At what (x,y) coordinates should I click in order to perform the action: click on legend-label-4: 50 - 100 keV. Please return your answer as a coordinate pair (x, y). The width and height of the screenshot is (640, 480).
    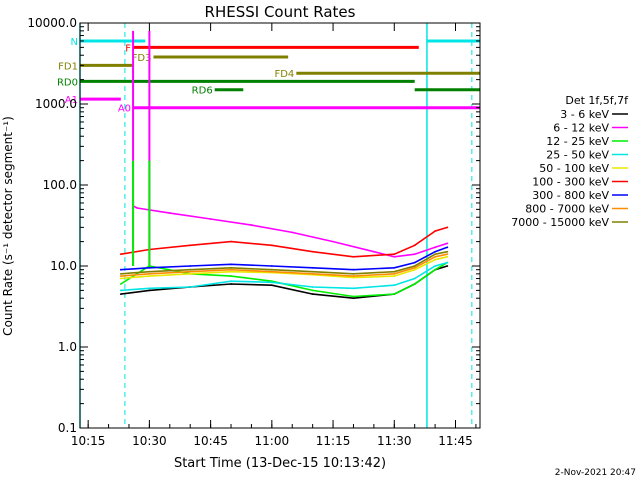
    Looking at the image, I should click on (574, 168).